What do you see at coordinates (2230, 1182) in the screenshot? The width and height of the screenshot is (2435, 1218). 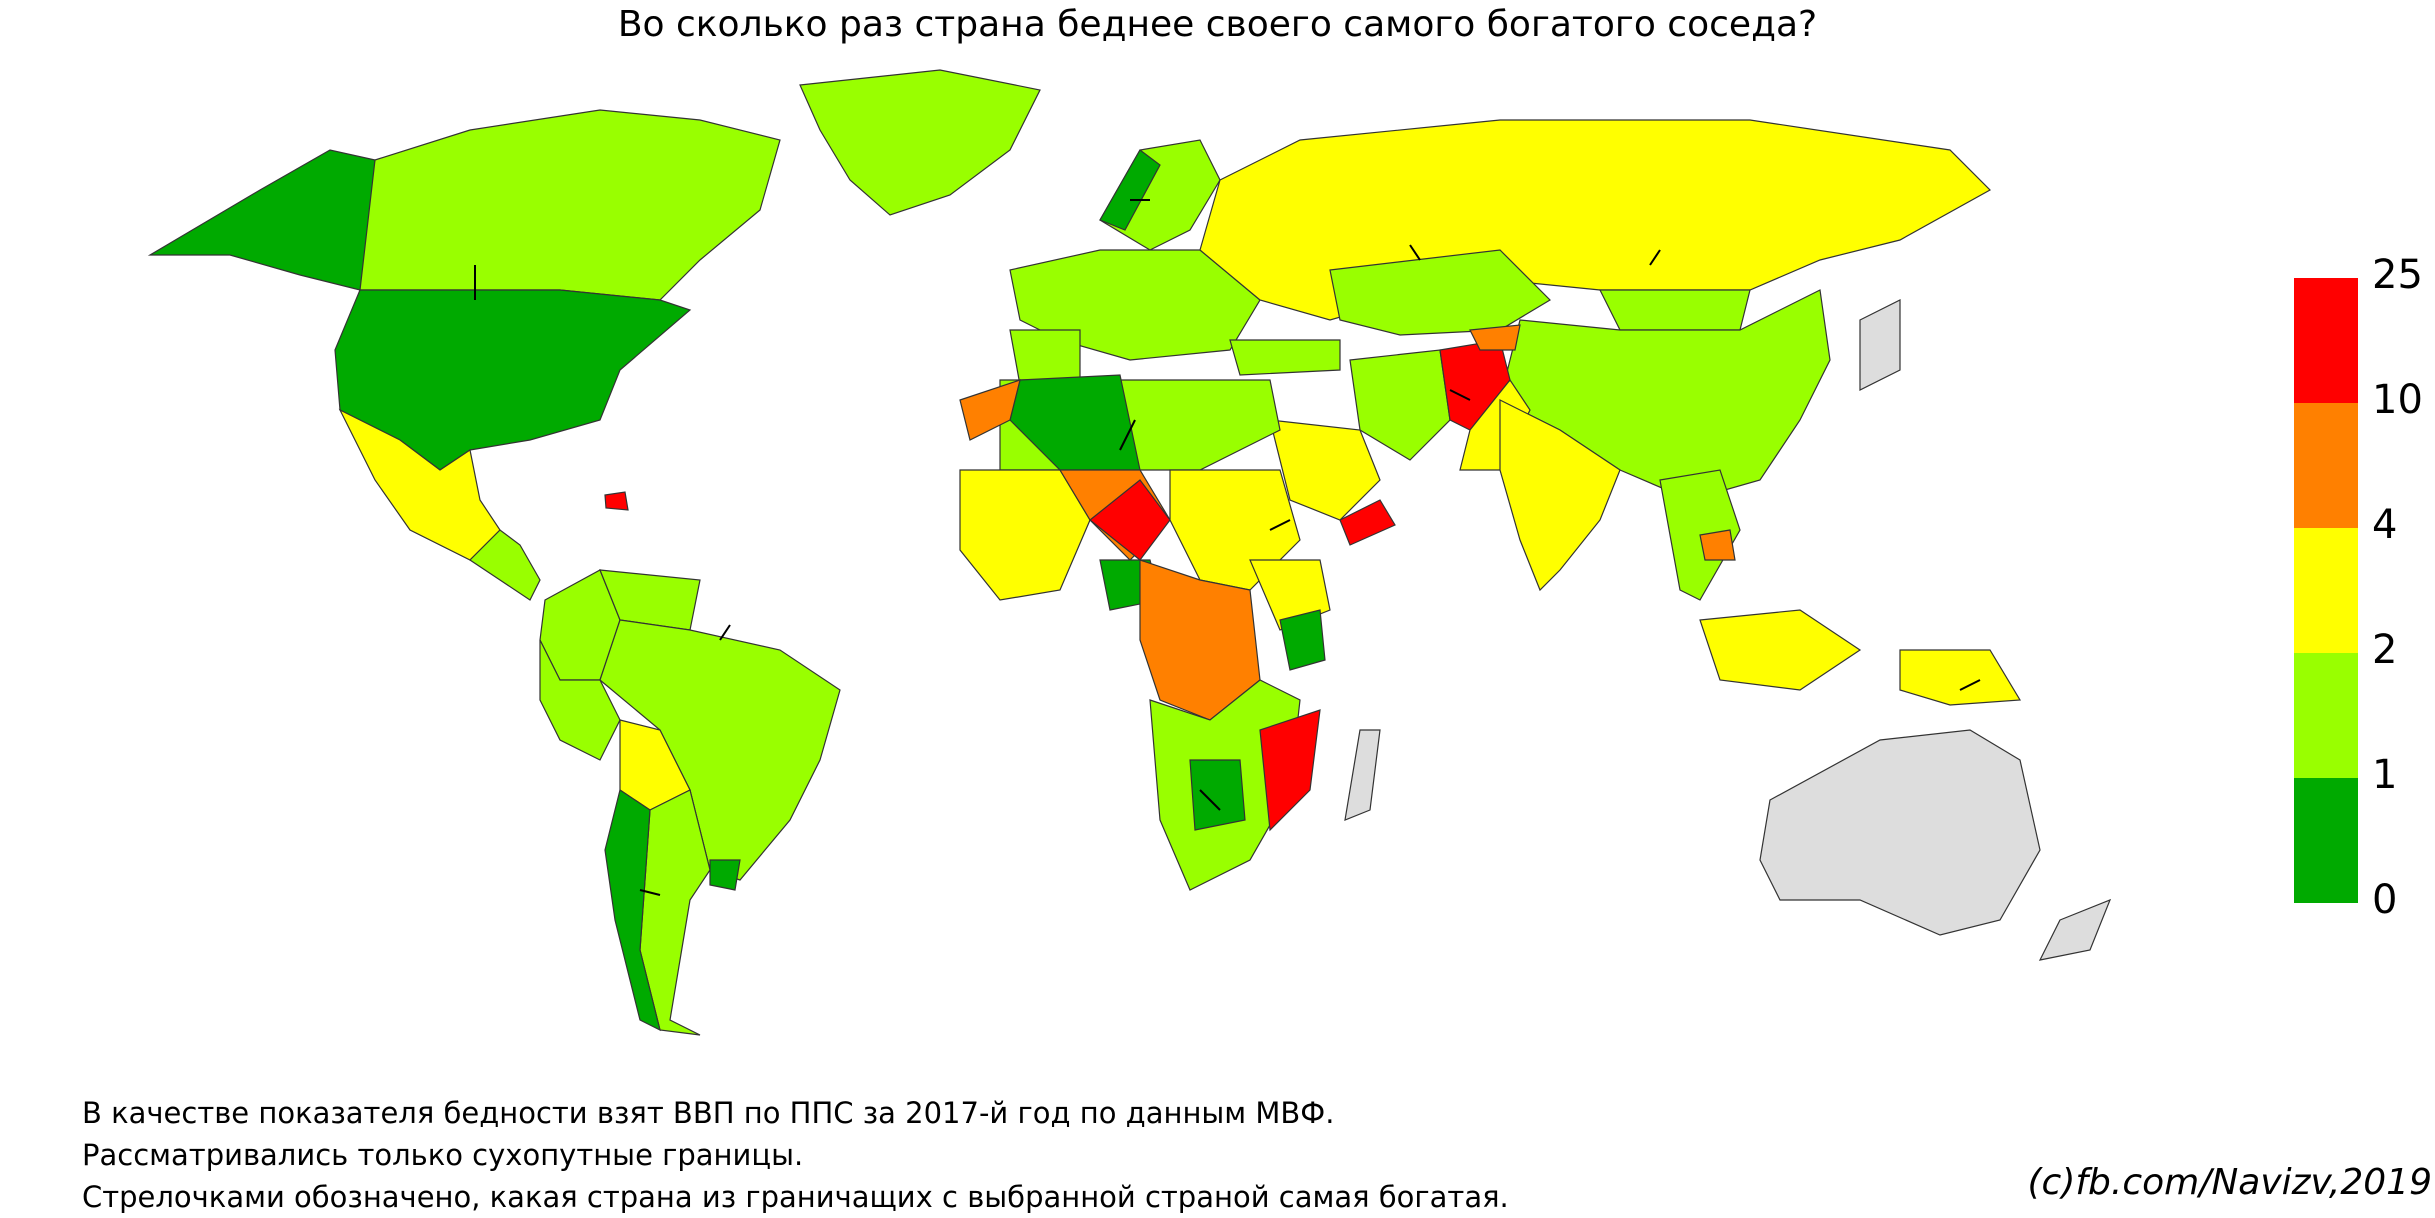 I see `credit-text: (c)fb.com/Navizv,2019` at bounding box center [2230, 1182].